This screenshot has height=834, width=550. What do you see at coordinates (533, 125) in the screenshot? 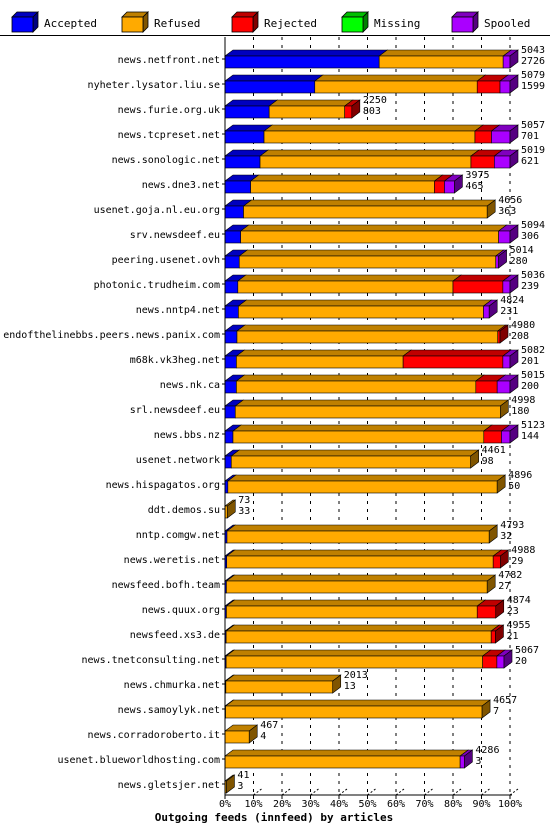
I see `bar-value-total: 5057` at bounding box center [533, 125].